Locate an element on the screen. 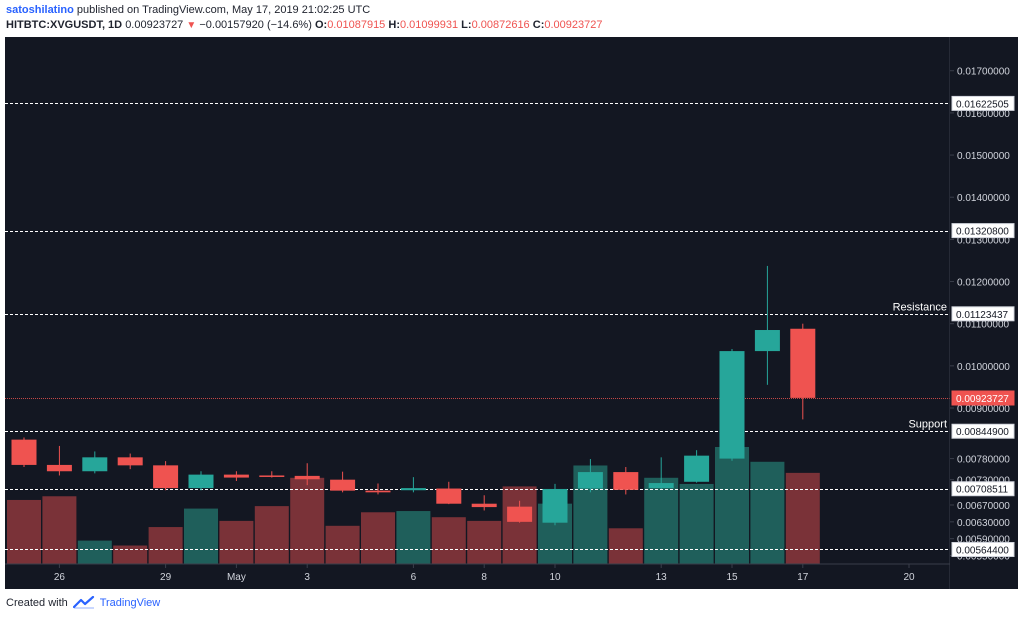  time-tick-label: May is located at coordinates (236, 577).